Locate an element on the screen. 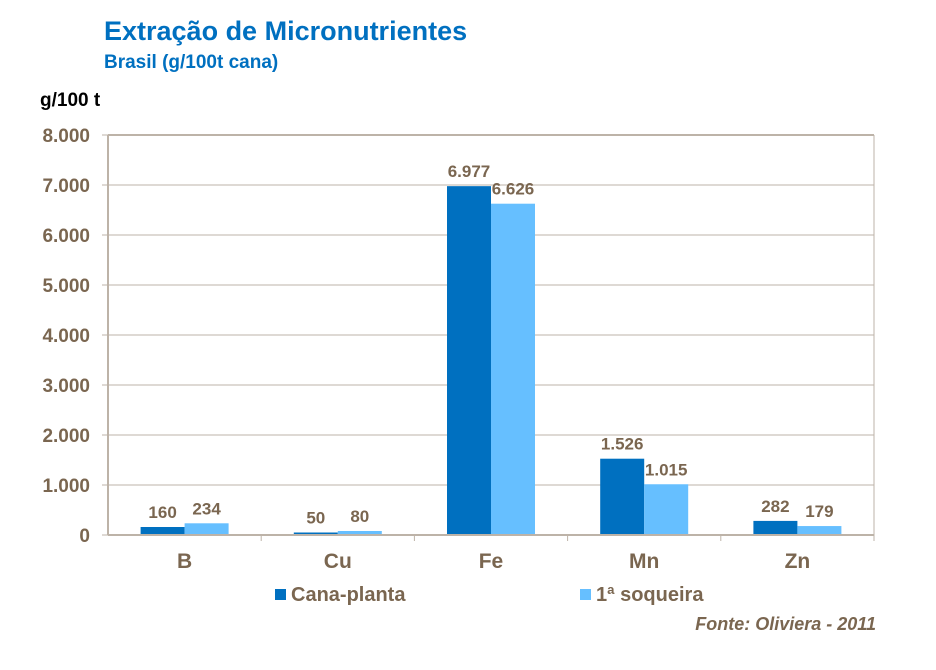 The image size is (936, 670). x-tick-label: B is located at coordinates (184, 561).